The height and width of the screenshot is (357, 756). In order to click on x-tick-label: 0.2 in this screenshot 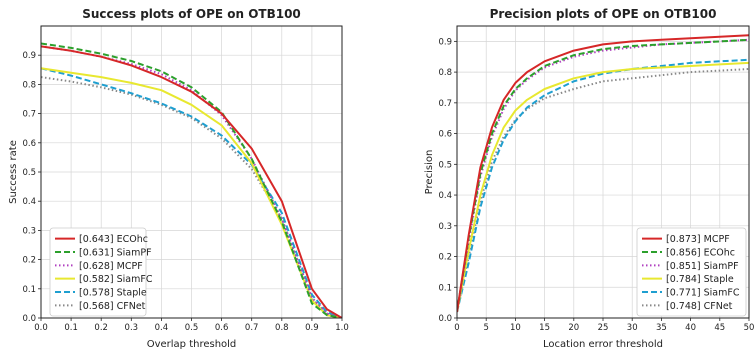, I will do `click(101, 328)`.